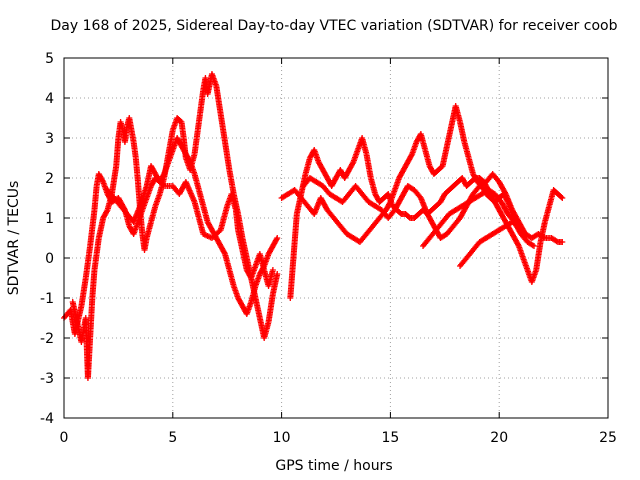  I want to click on y-tick-label: 1, so click(49, 219).